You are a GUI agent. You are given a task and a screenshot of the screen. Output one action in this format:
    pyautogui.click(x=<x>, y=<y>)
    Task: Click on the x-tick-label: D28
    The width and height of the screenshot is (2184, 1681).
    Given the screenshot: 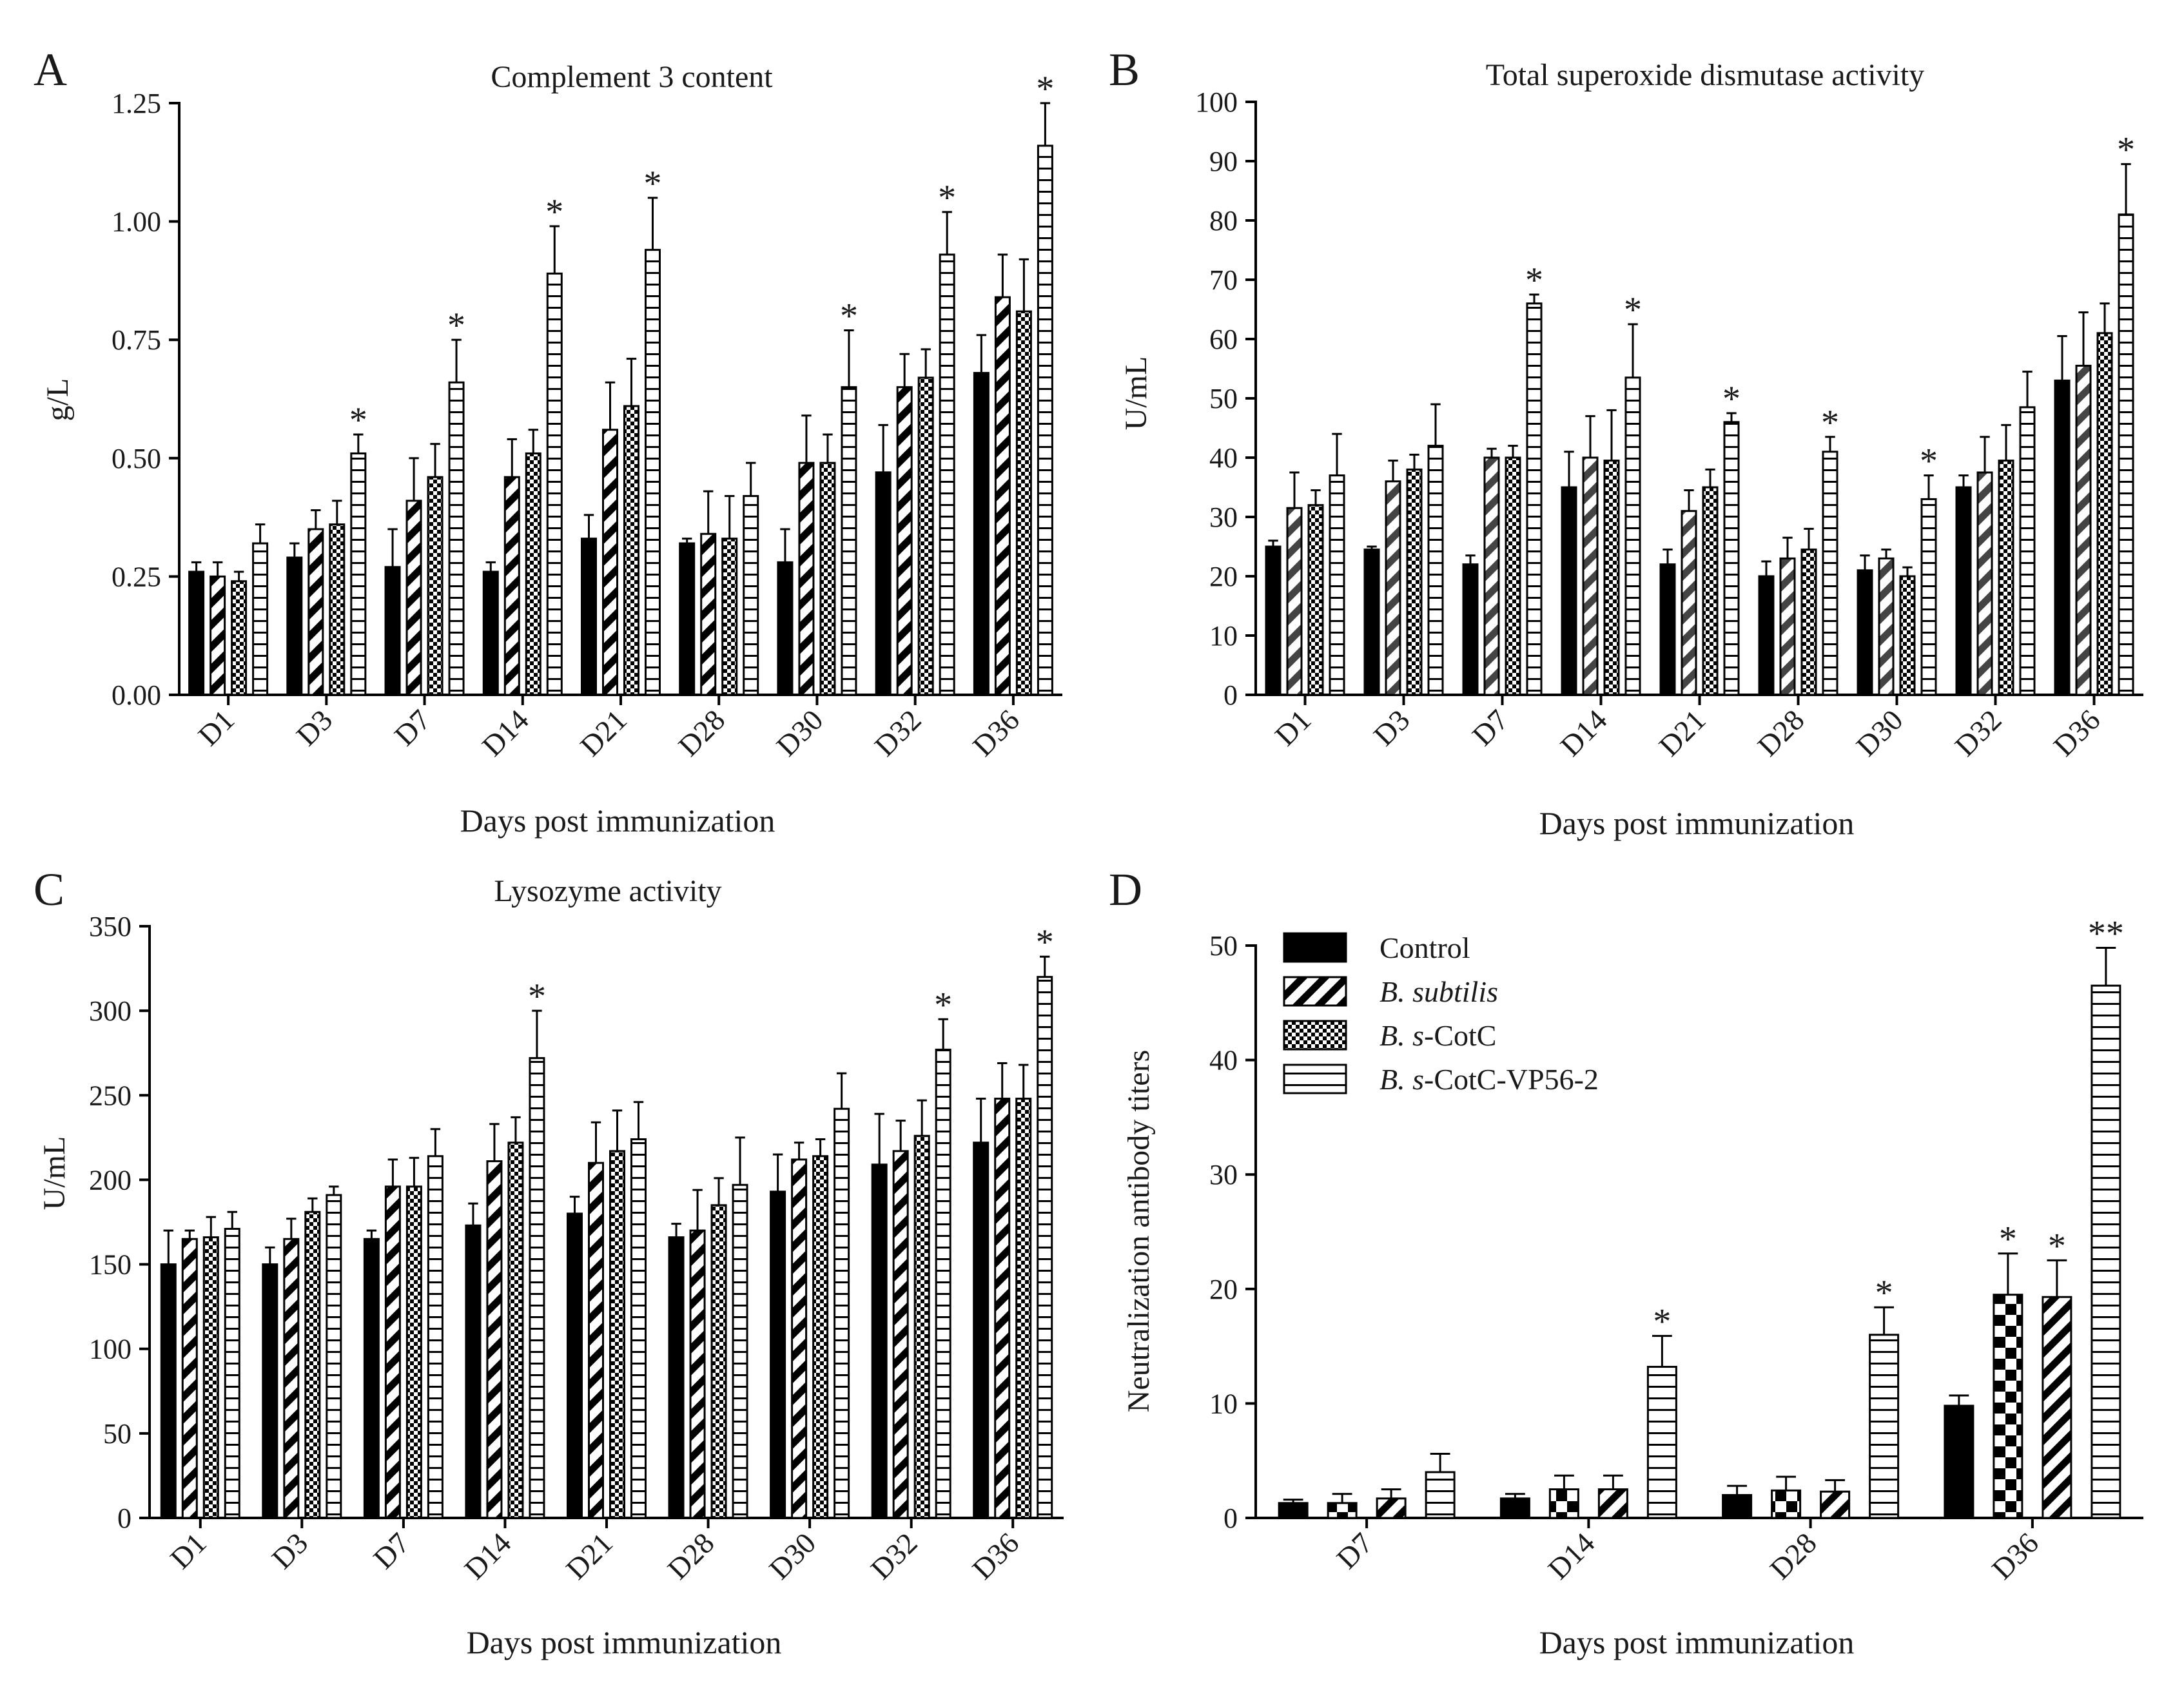 What is the action you would take?
    pyautogui.click(x=701, y=733)
    